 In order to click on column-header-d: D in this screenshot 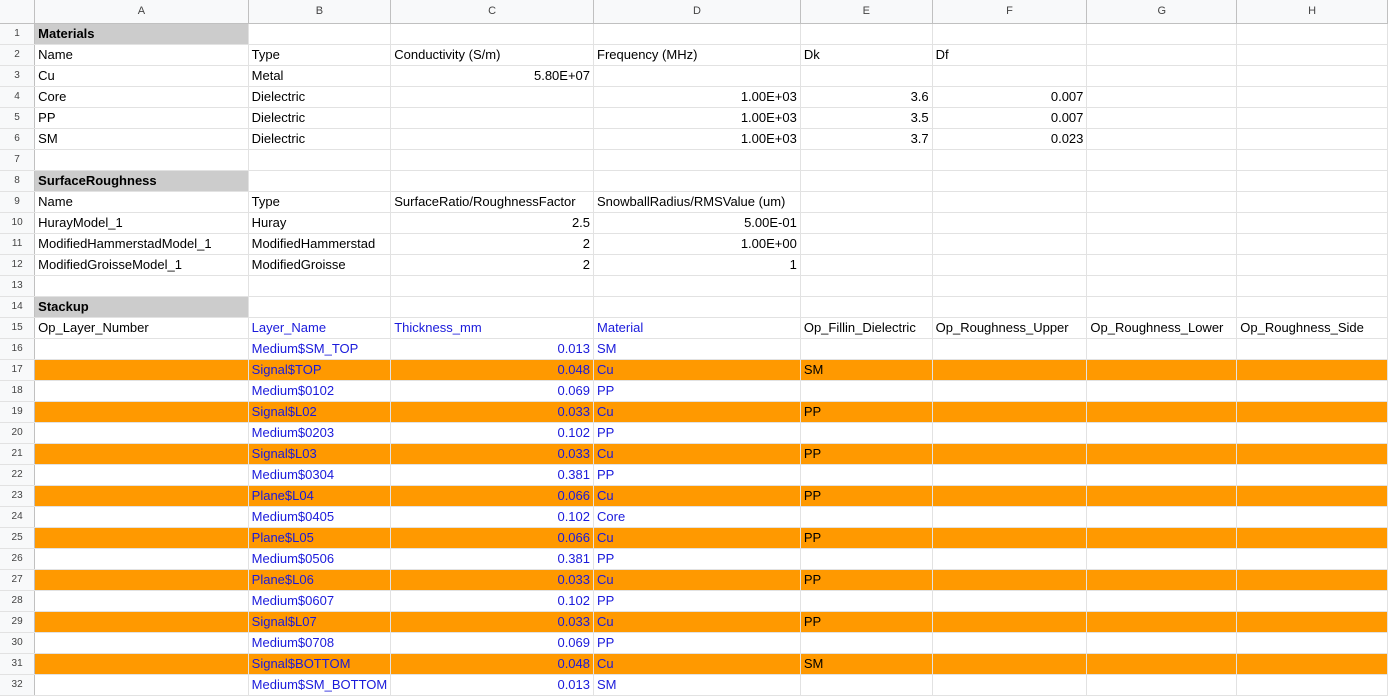, I will do `click(697, 12)`.